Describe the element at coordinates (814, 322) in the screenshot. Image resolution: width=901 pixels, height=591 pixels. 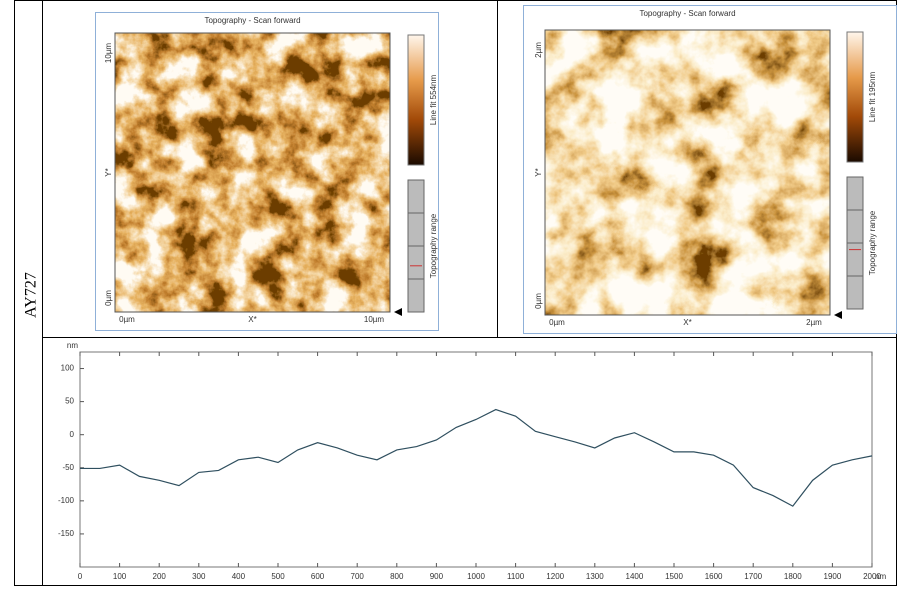
I see `x-axis-label: 2µm` at that location.